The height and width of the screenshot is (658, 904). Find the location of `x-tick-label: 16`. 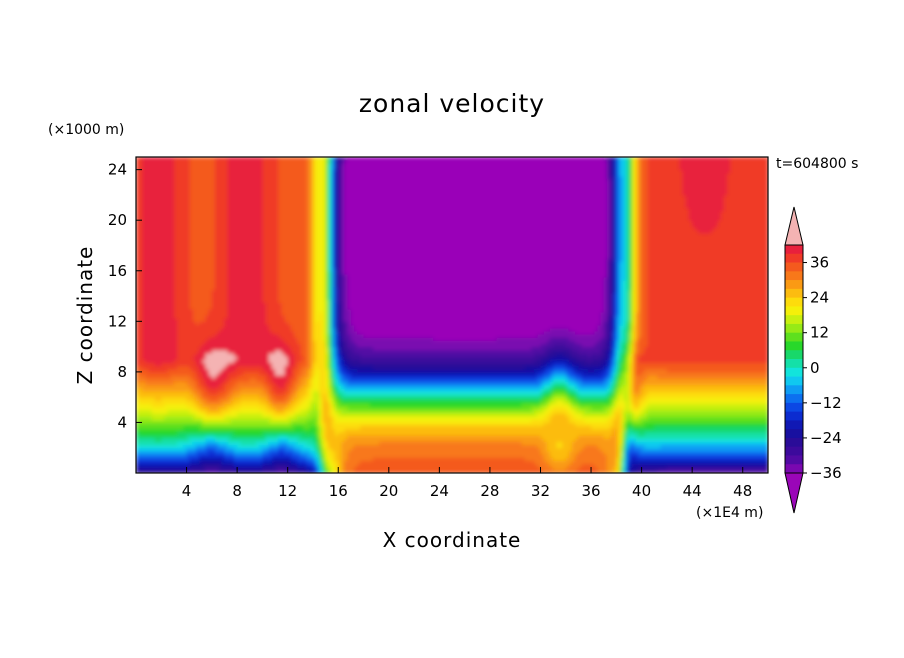

x-tick-label: 16 is located at coordinates (338, 491).